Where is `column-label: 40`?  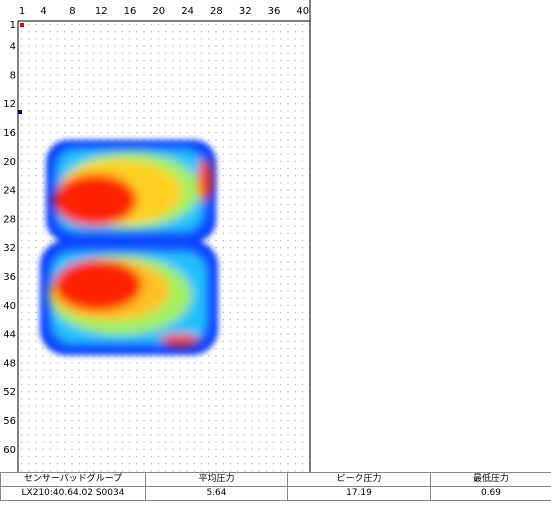 column-label: 40 is located at coordinates (302, 11).